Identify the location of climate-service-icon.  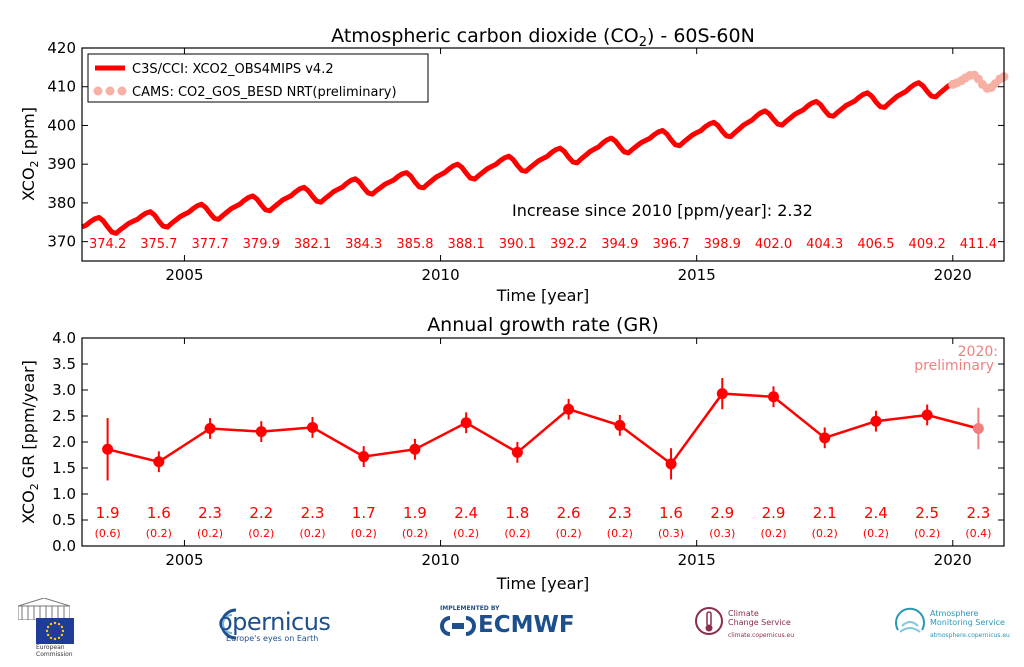
(709, 621).